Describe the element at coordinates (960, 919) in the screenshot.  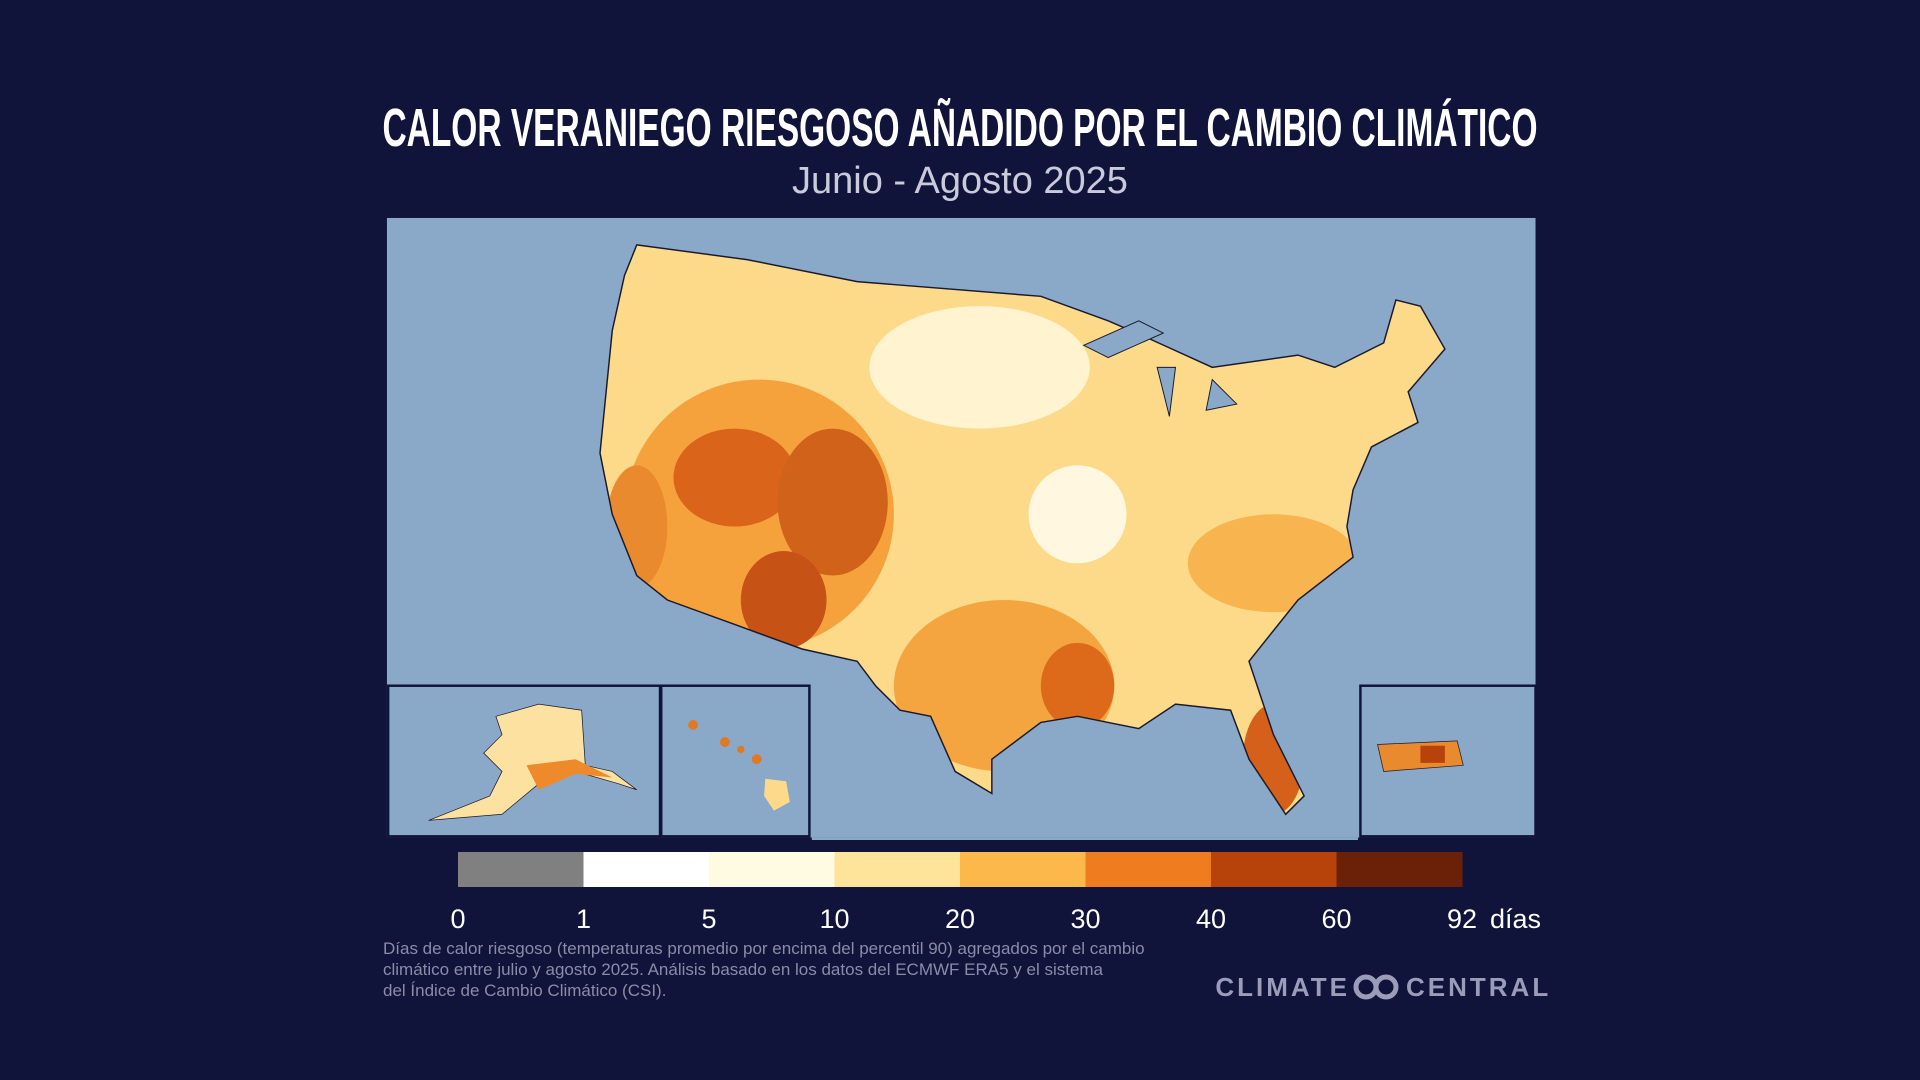
I see `legend-tick-label: 20` at that location.